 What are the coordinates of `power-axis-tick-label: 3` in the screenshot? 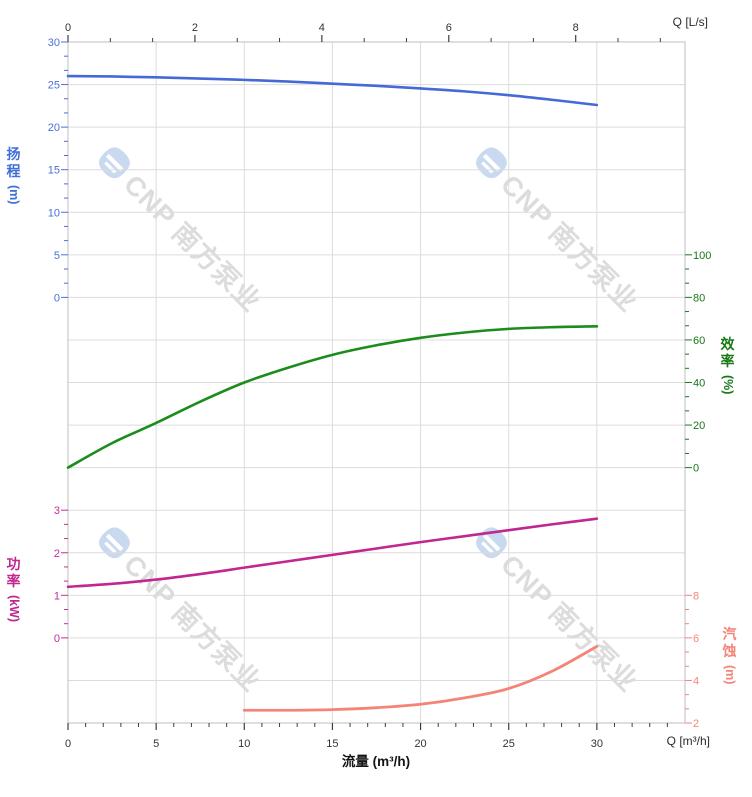 It's located at (57, 511).